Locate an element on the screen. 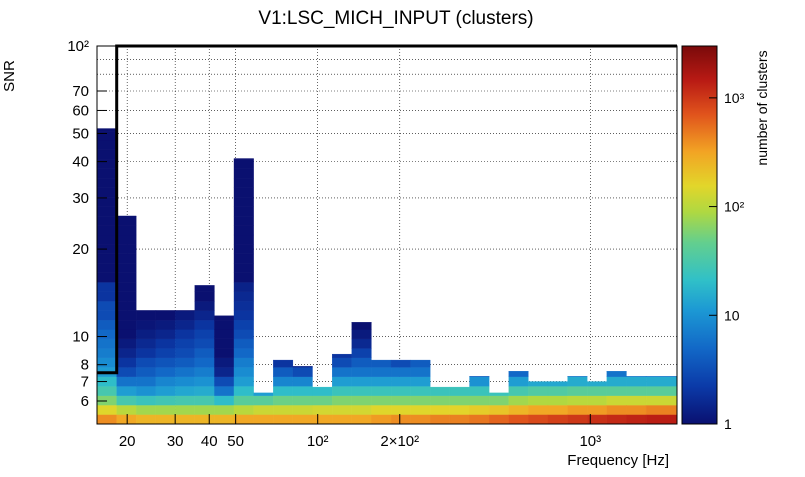  y-tick-label: 10 is located at coordinates (80, 337).